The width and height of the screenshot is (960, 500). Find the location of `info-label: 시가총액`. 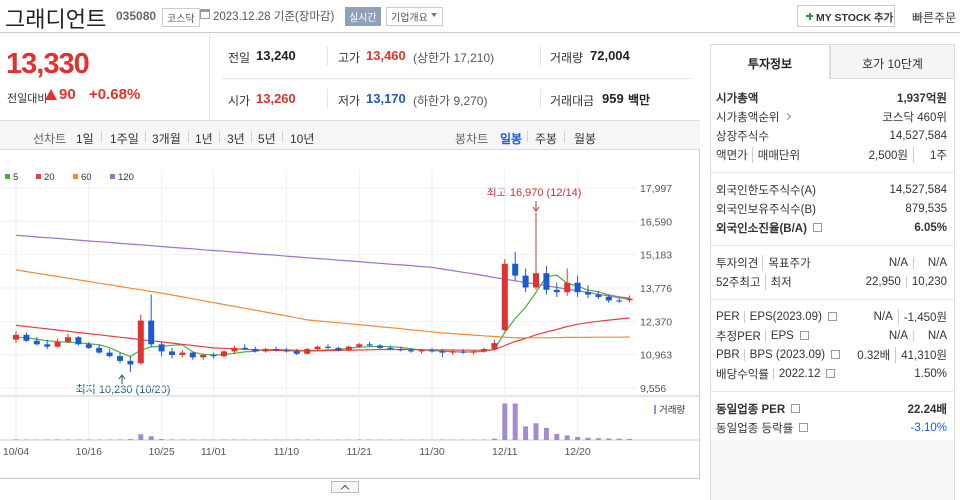

info-label: 시가총액 is located at coordinates (737, 98).